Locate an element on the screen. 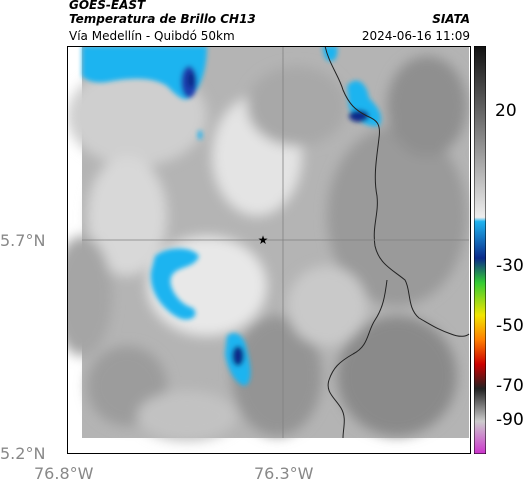  product-title: Temperatura de Brillo CH13 is located at coordinates (162, 19).